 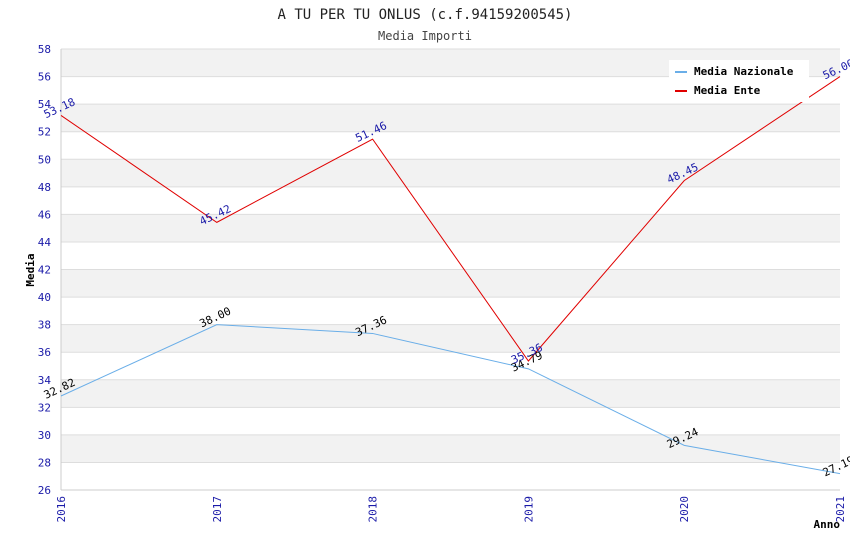 I want to click on y-tick-label: 52, so click(x=44, y=132).